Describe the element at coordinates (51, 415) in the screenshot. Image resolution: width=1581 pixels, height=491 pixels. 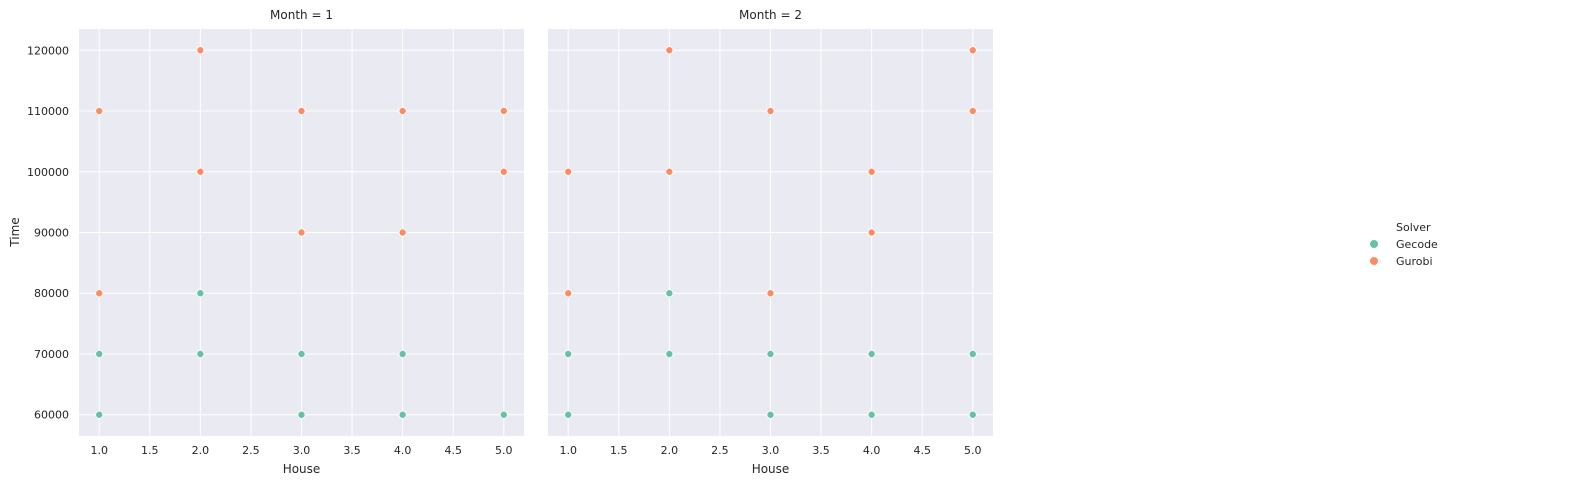
I see `y-tick-label: 60000` at that location.